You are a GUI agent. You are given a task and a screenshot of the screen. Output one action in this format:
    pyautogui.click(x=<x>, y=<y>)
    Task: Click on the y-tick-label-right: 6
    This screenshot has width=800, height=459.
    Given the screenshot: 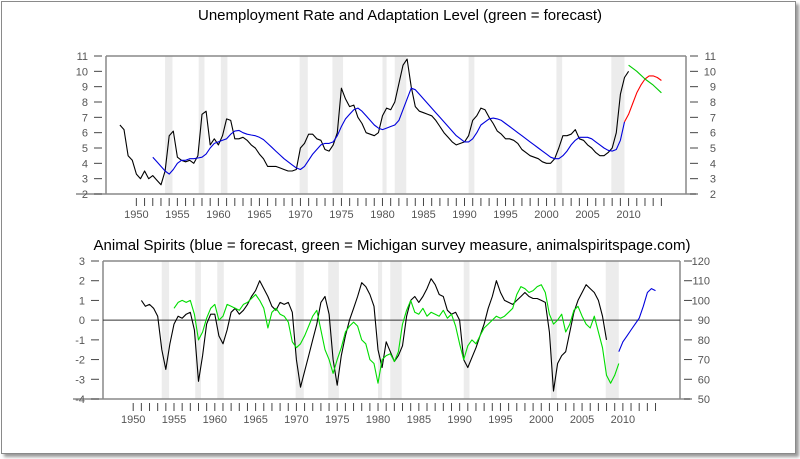 What is the action you would take?
    pyautogui.click(x=713, y=134)
    